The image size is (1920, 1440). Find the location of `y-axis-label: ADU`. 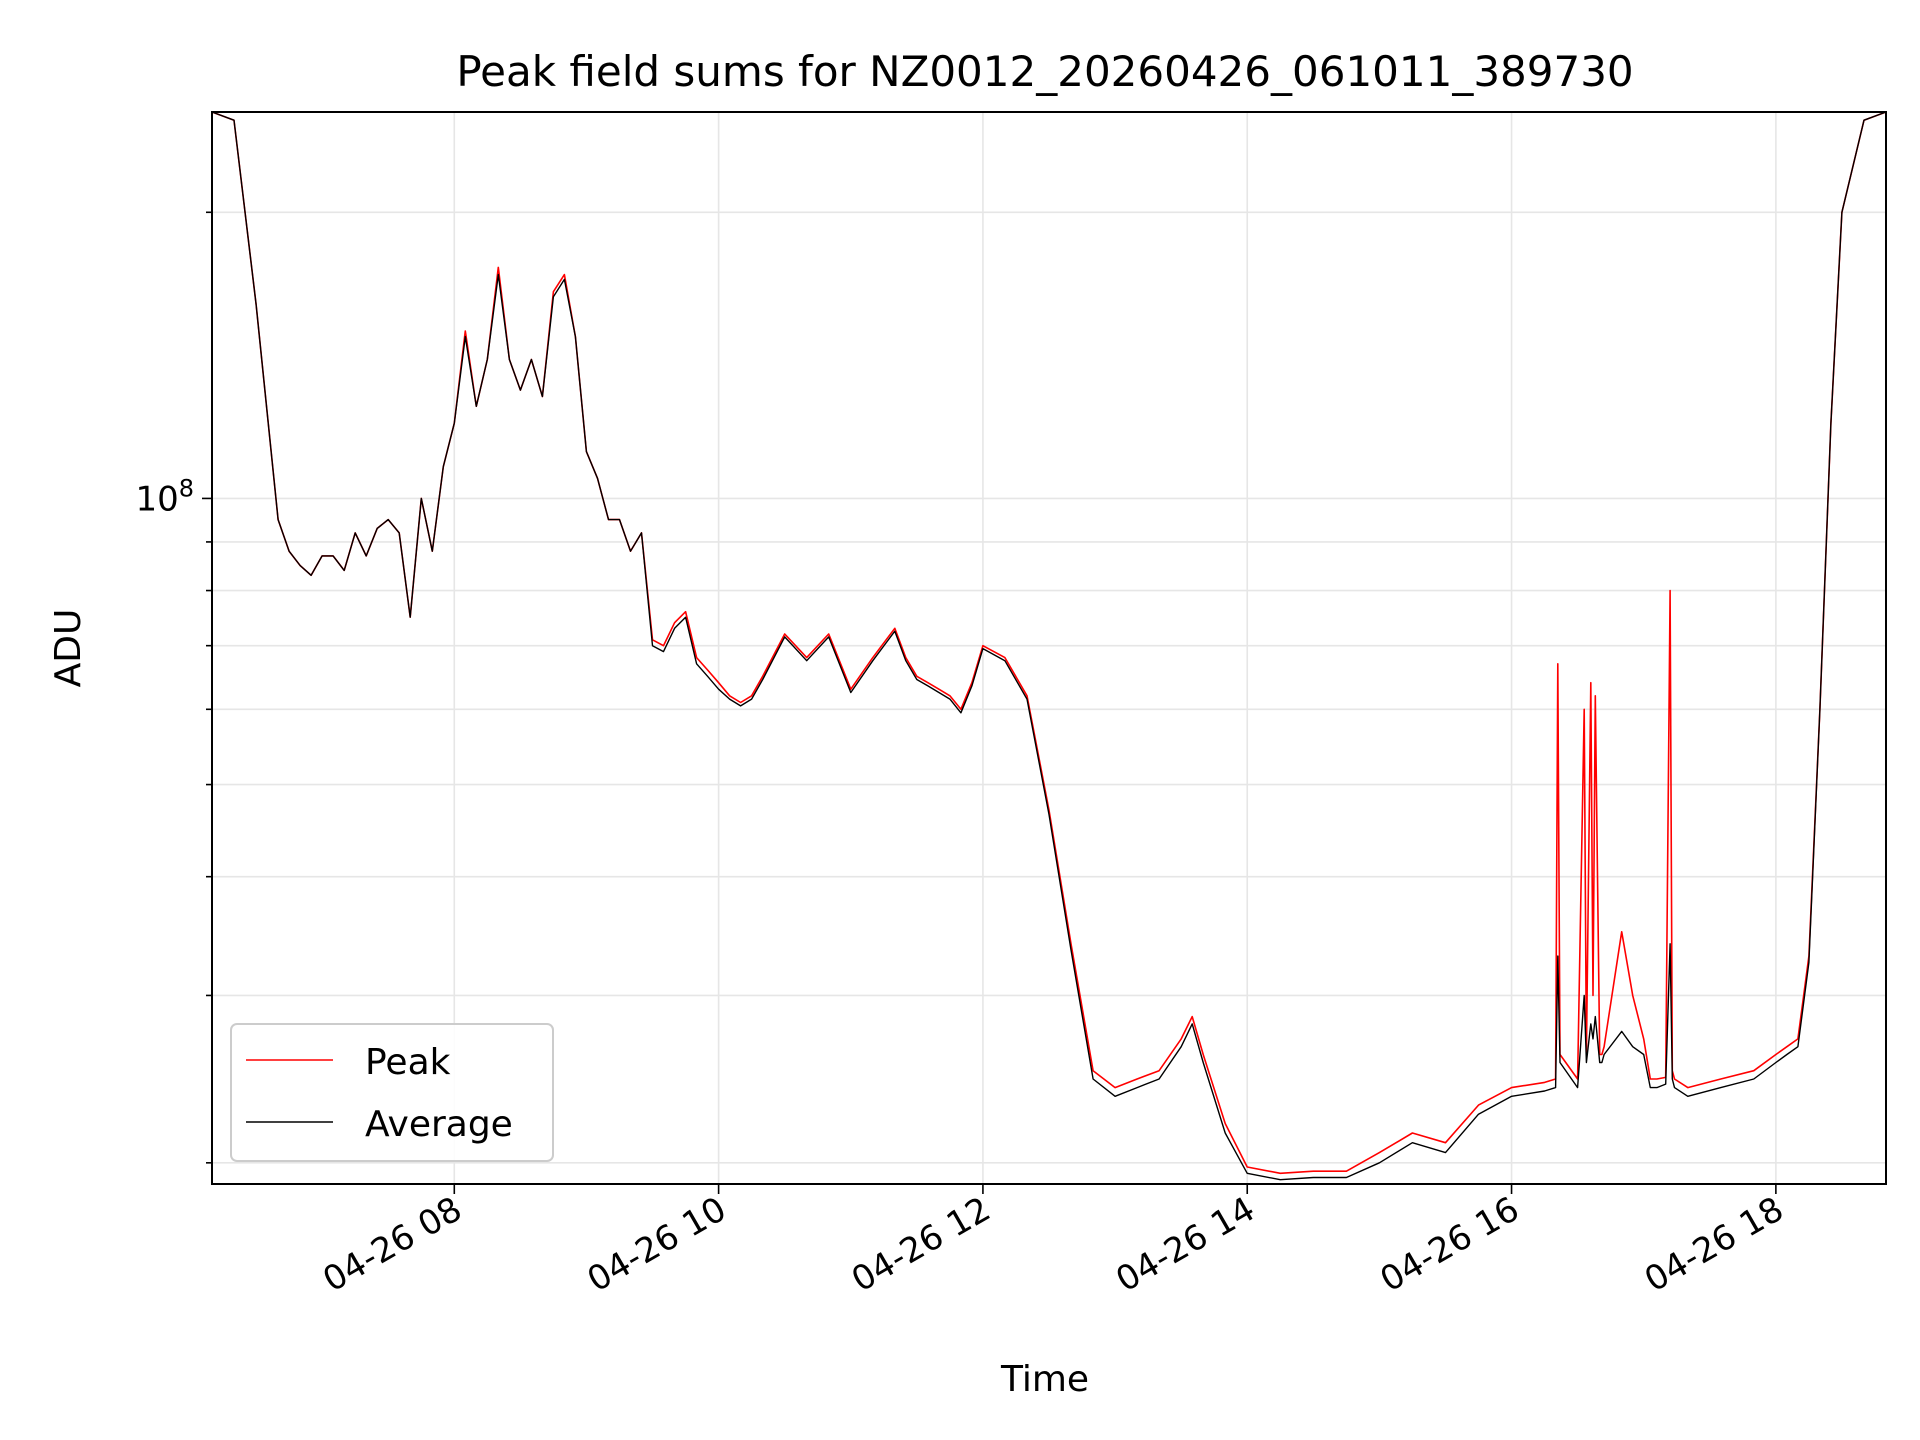

y-axis-label: ADU is located at coordinates (68, 648).